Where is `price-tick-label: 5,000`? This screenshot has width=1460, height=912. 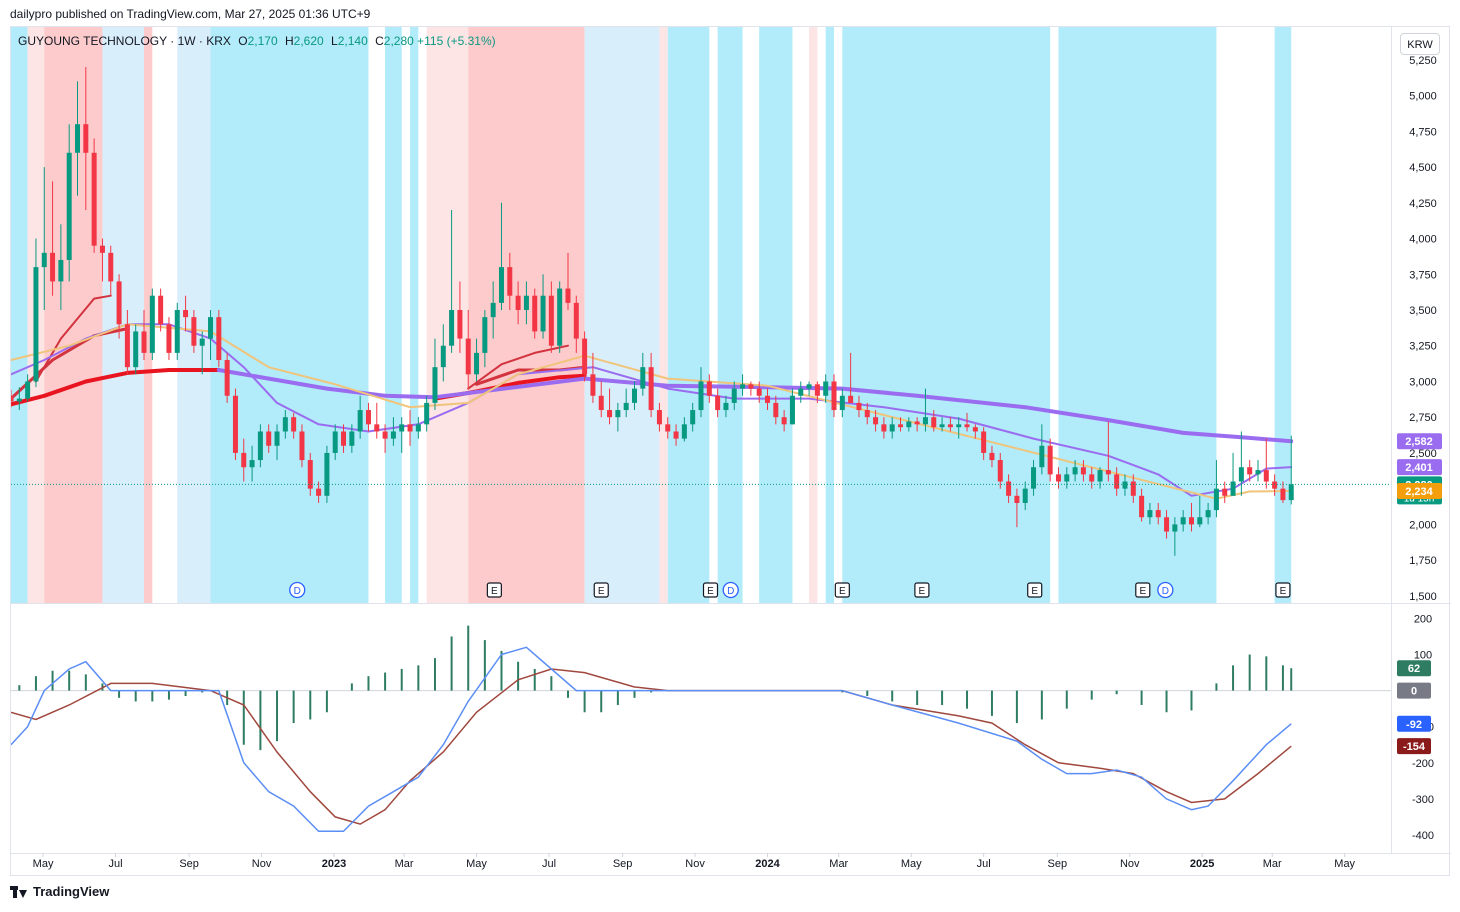
price-tick-label: 5,000 is located at coordinates (1423, 97).